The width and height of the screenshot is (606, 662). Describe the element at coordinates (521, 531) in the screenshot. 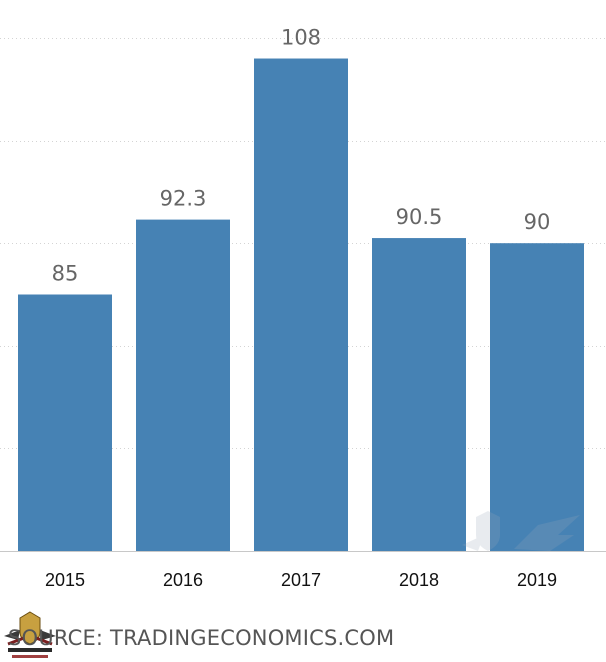

I see `forum-watermark-icon` at that location.